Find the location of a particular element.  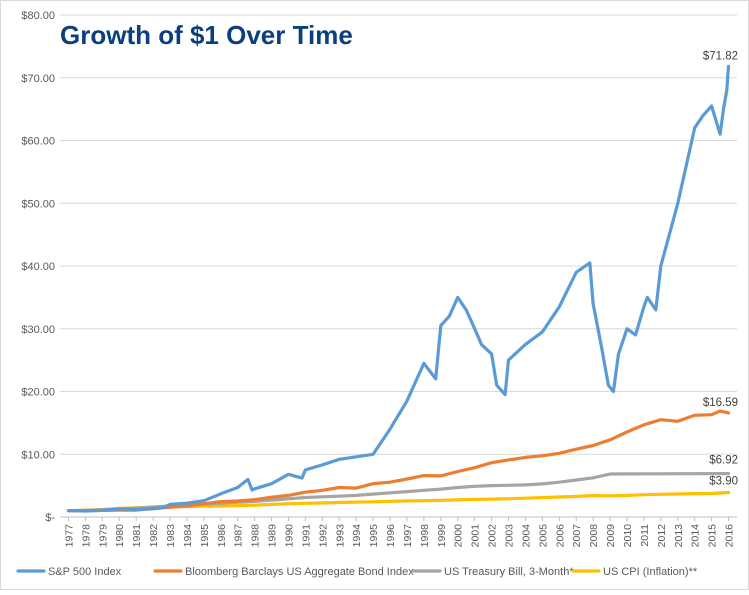

x-tick-label: 1990 is located at coordinates (289, 536).